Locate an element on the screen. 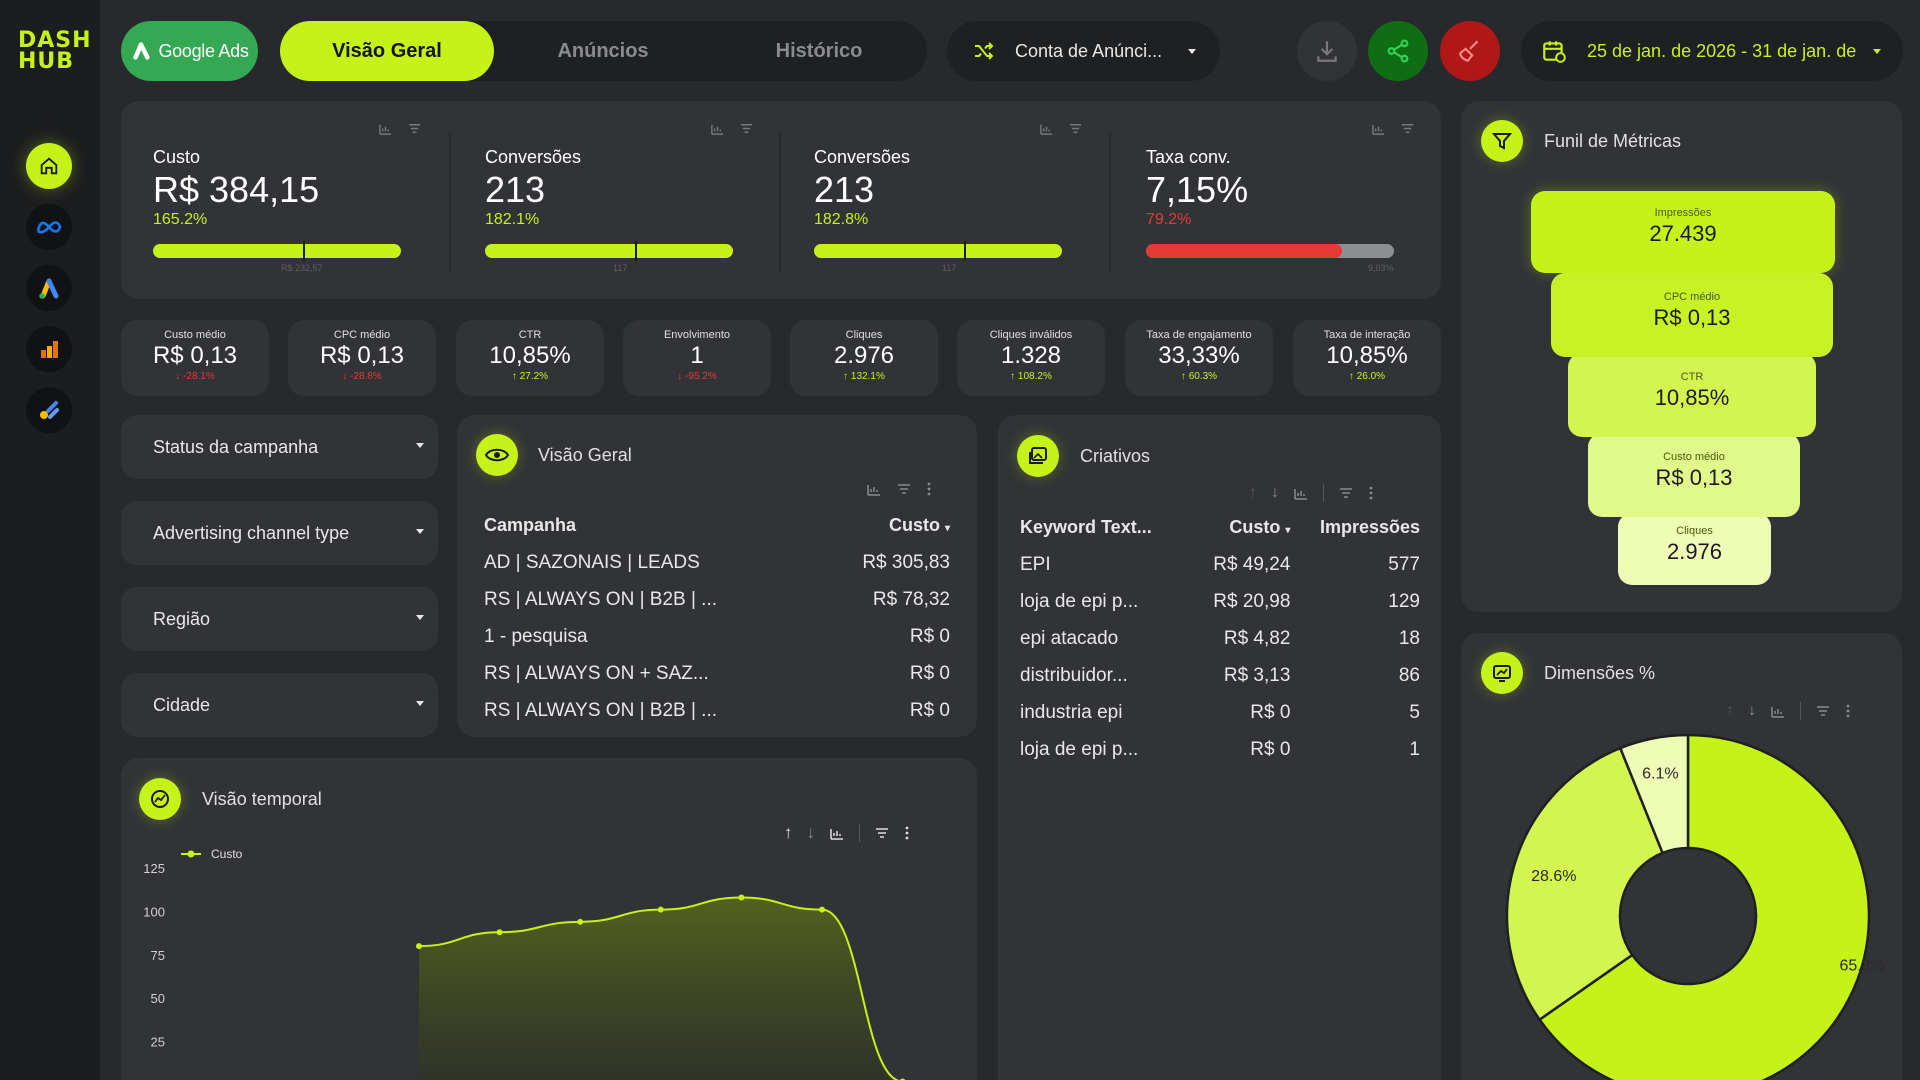  table-row: RS | ALWAYS ON + SAZ... R$ 0 is located at coordinates (717, 673).